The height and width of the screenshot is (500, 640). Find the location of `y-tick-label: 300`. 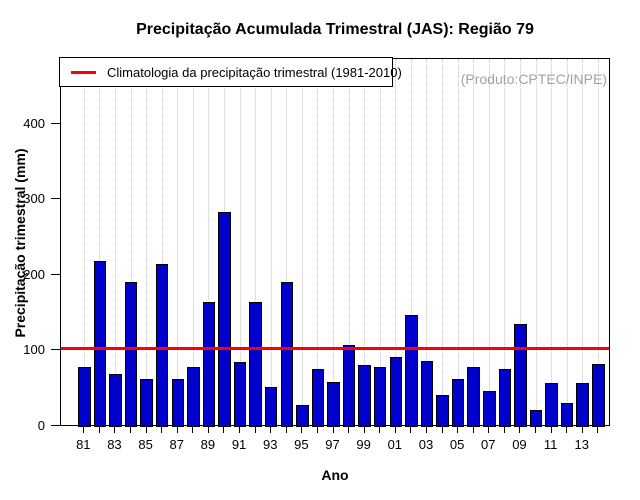

y-tick-label: 300 is located at coordinates (34, 198).